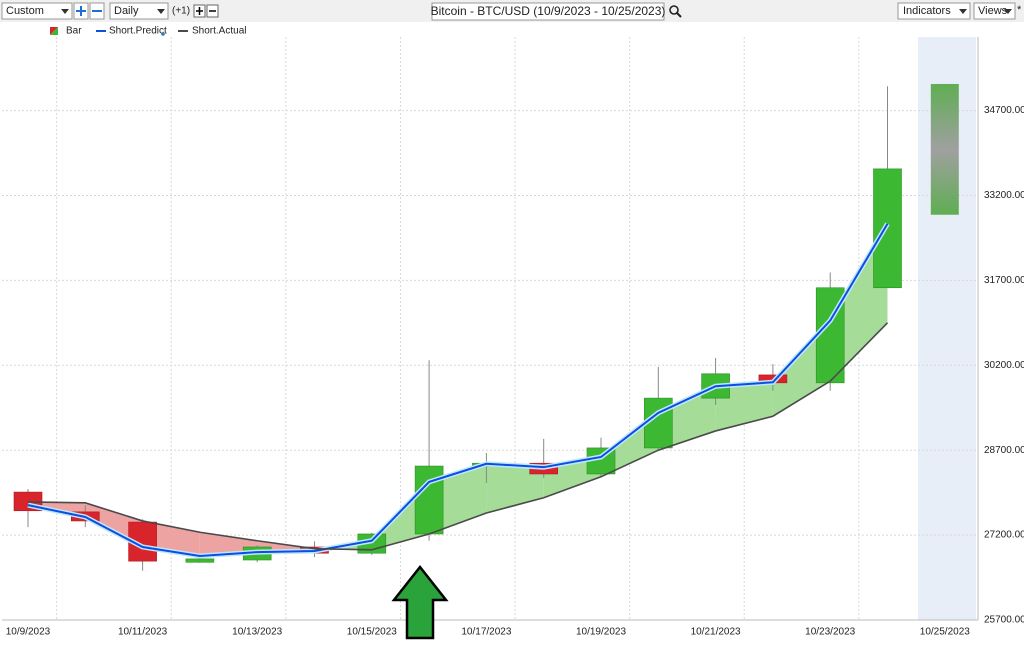 Image resolution: width=1024 pixels, height=650 pixels. I want to click on views-label: Views, so click(993, 11).